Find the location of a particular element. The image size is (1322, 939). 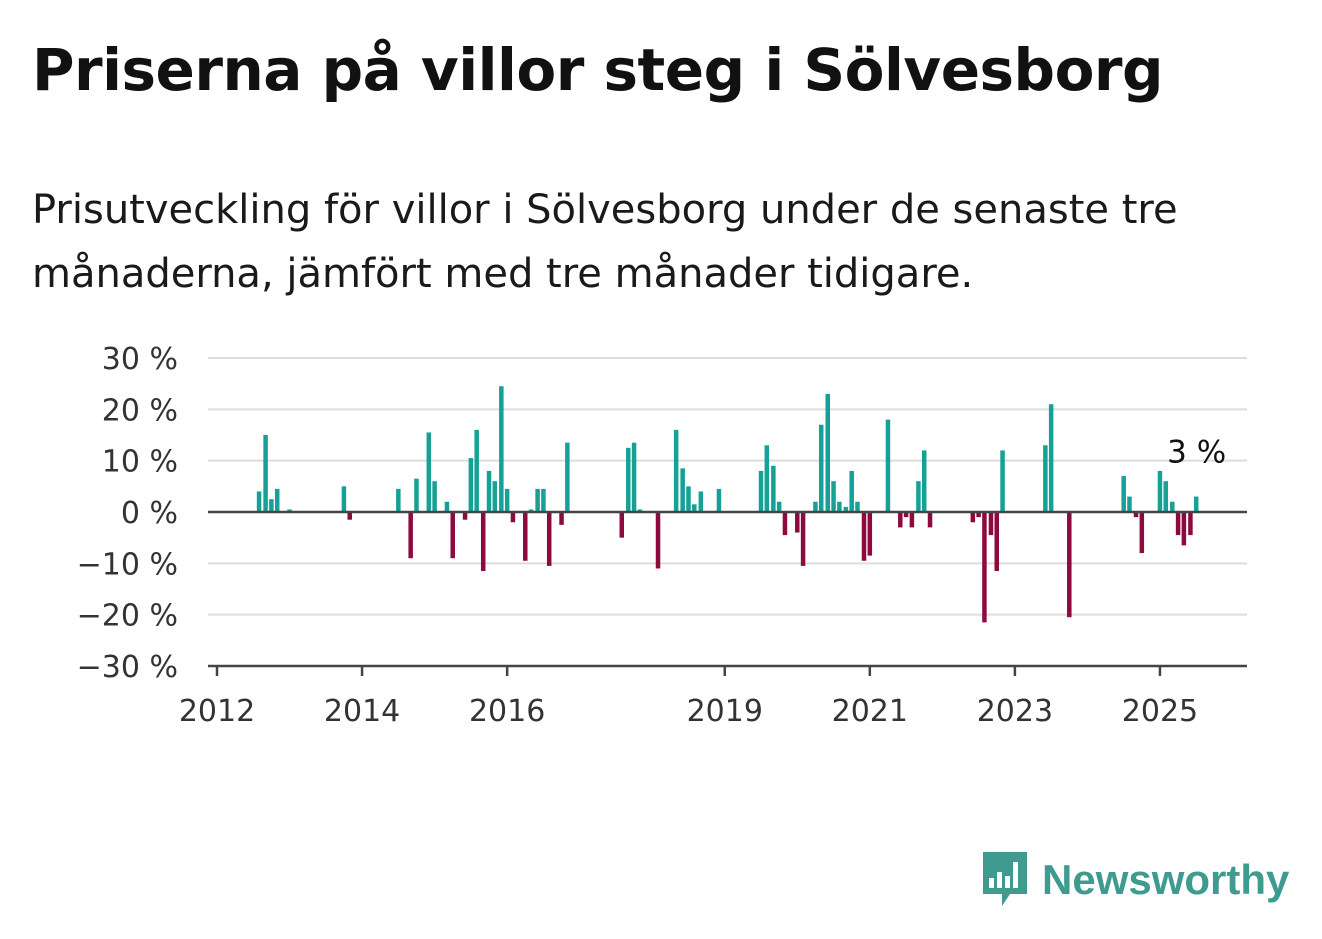

y-axis-tick-labels: 30 % 20 % 10 % 0 % −10 % −20 % −30 % is located at coordinates (127, 513).